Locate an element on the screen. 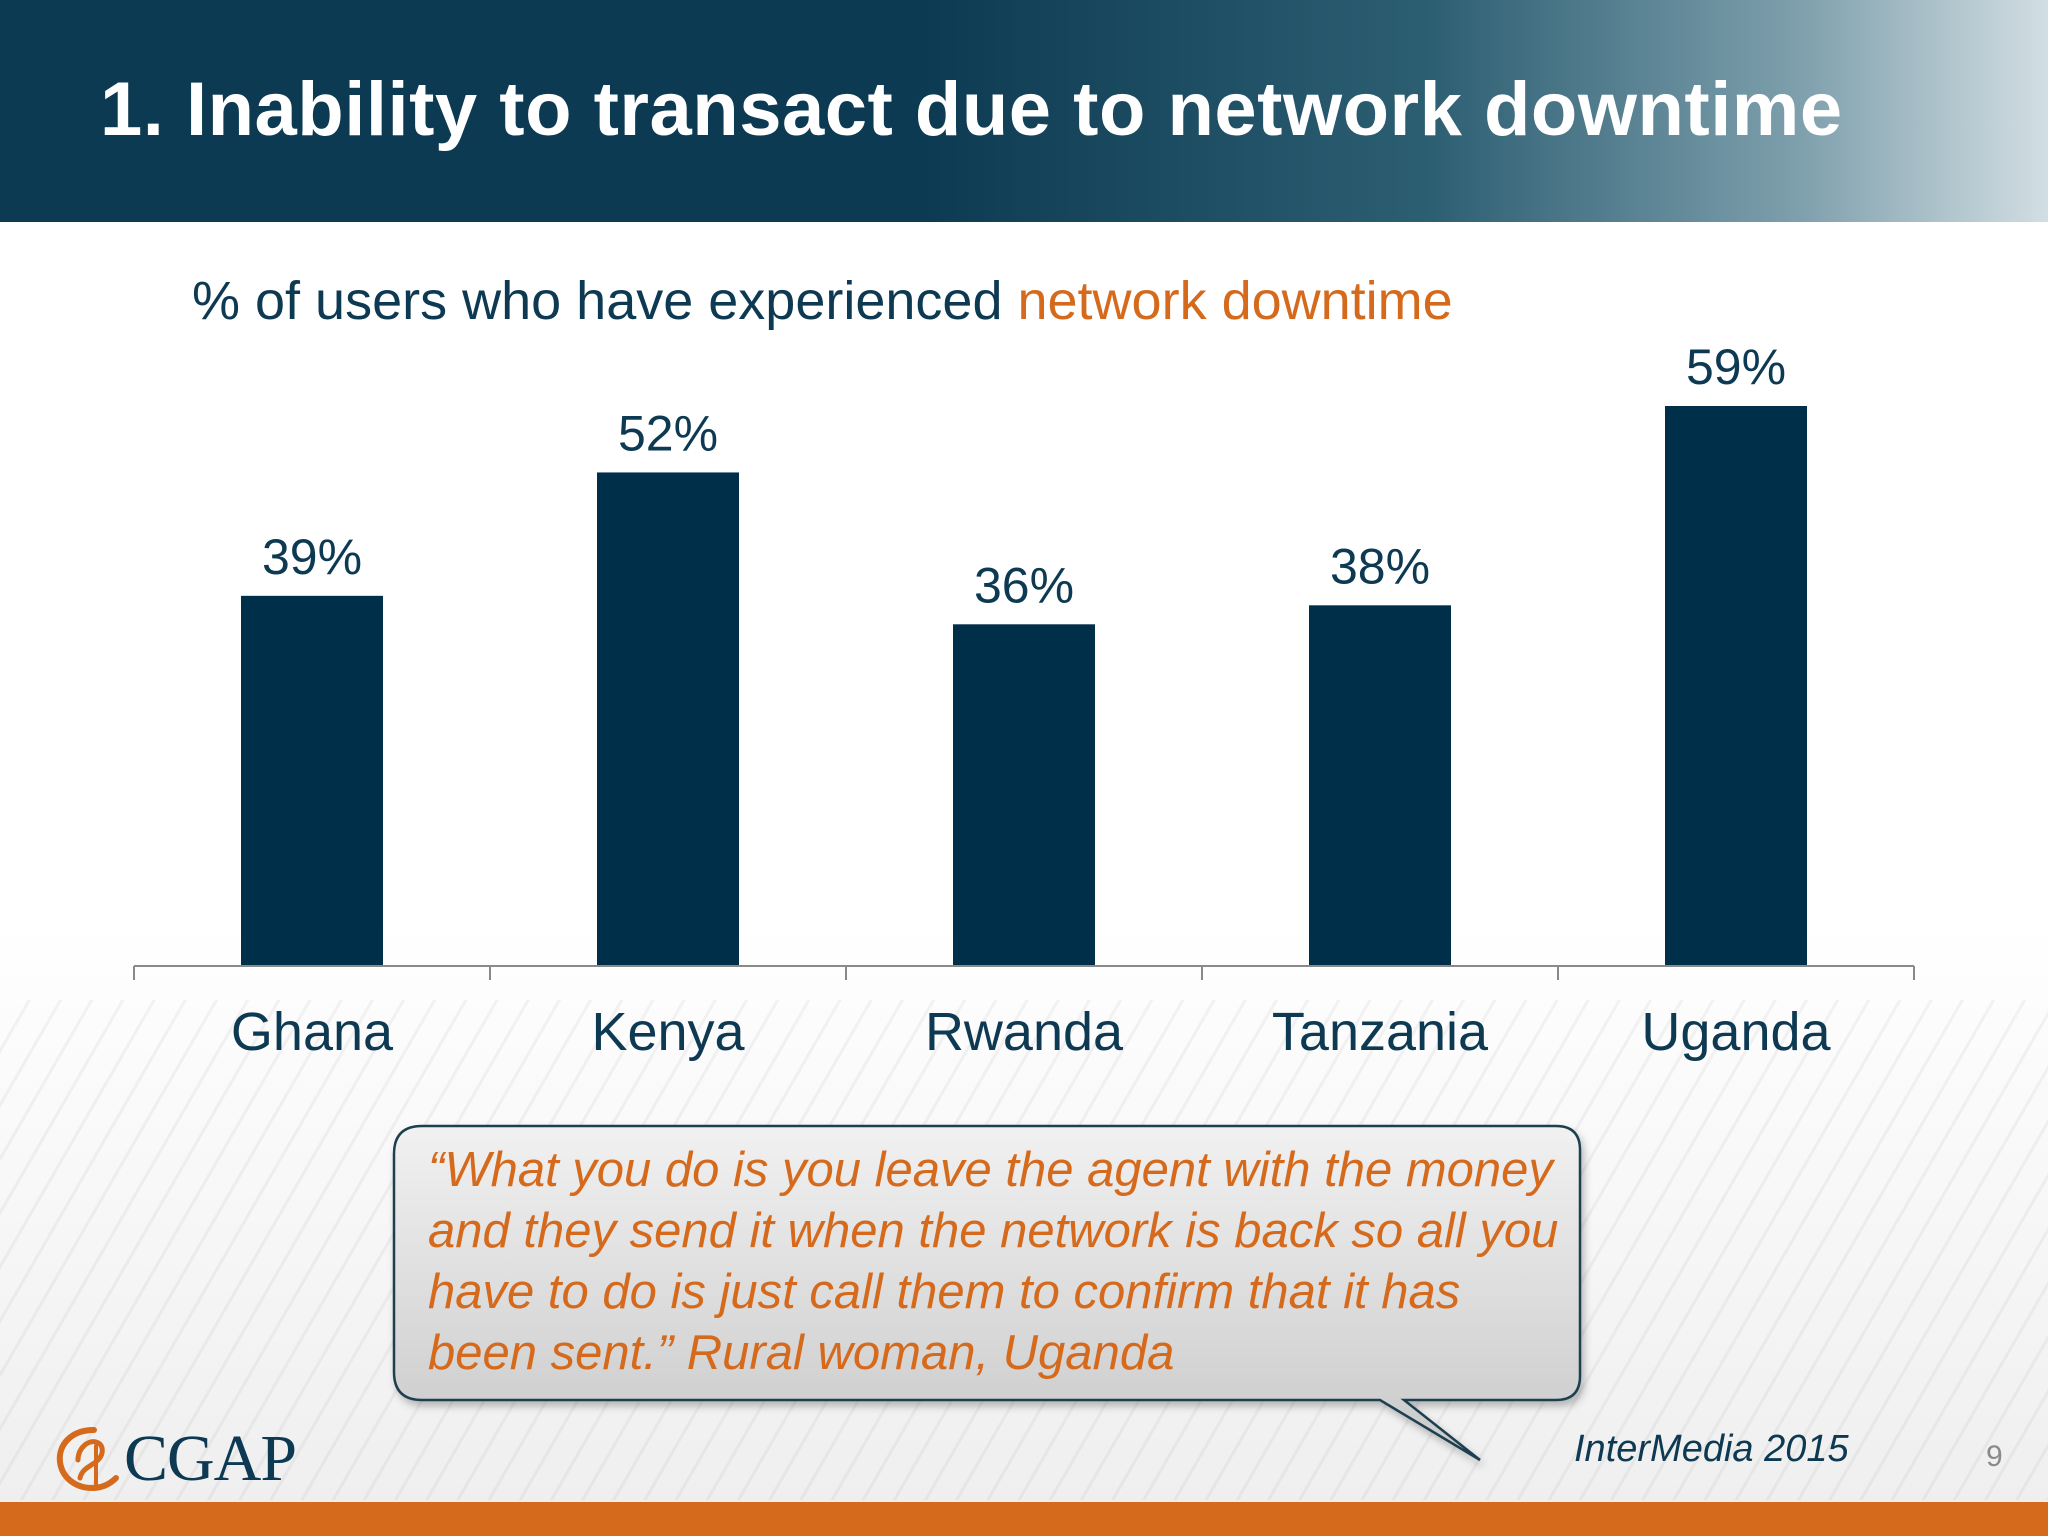  chart-subtitle-prefix: % of users who have experienced is located at coordinates (605, 301).